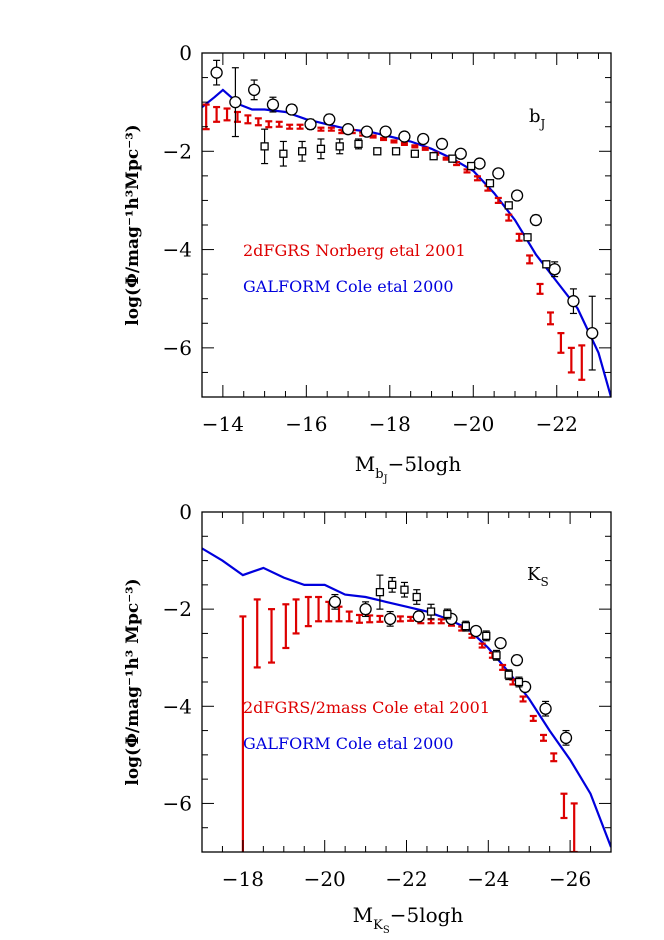 The height and width of the screenshot is (940, 664). I want to click on ks-ytick-label: −2, so click(177, 609).